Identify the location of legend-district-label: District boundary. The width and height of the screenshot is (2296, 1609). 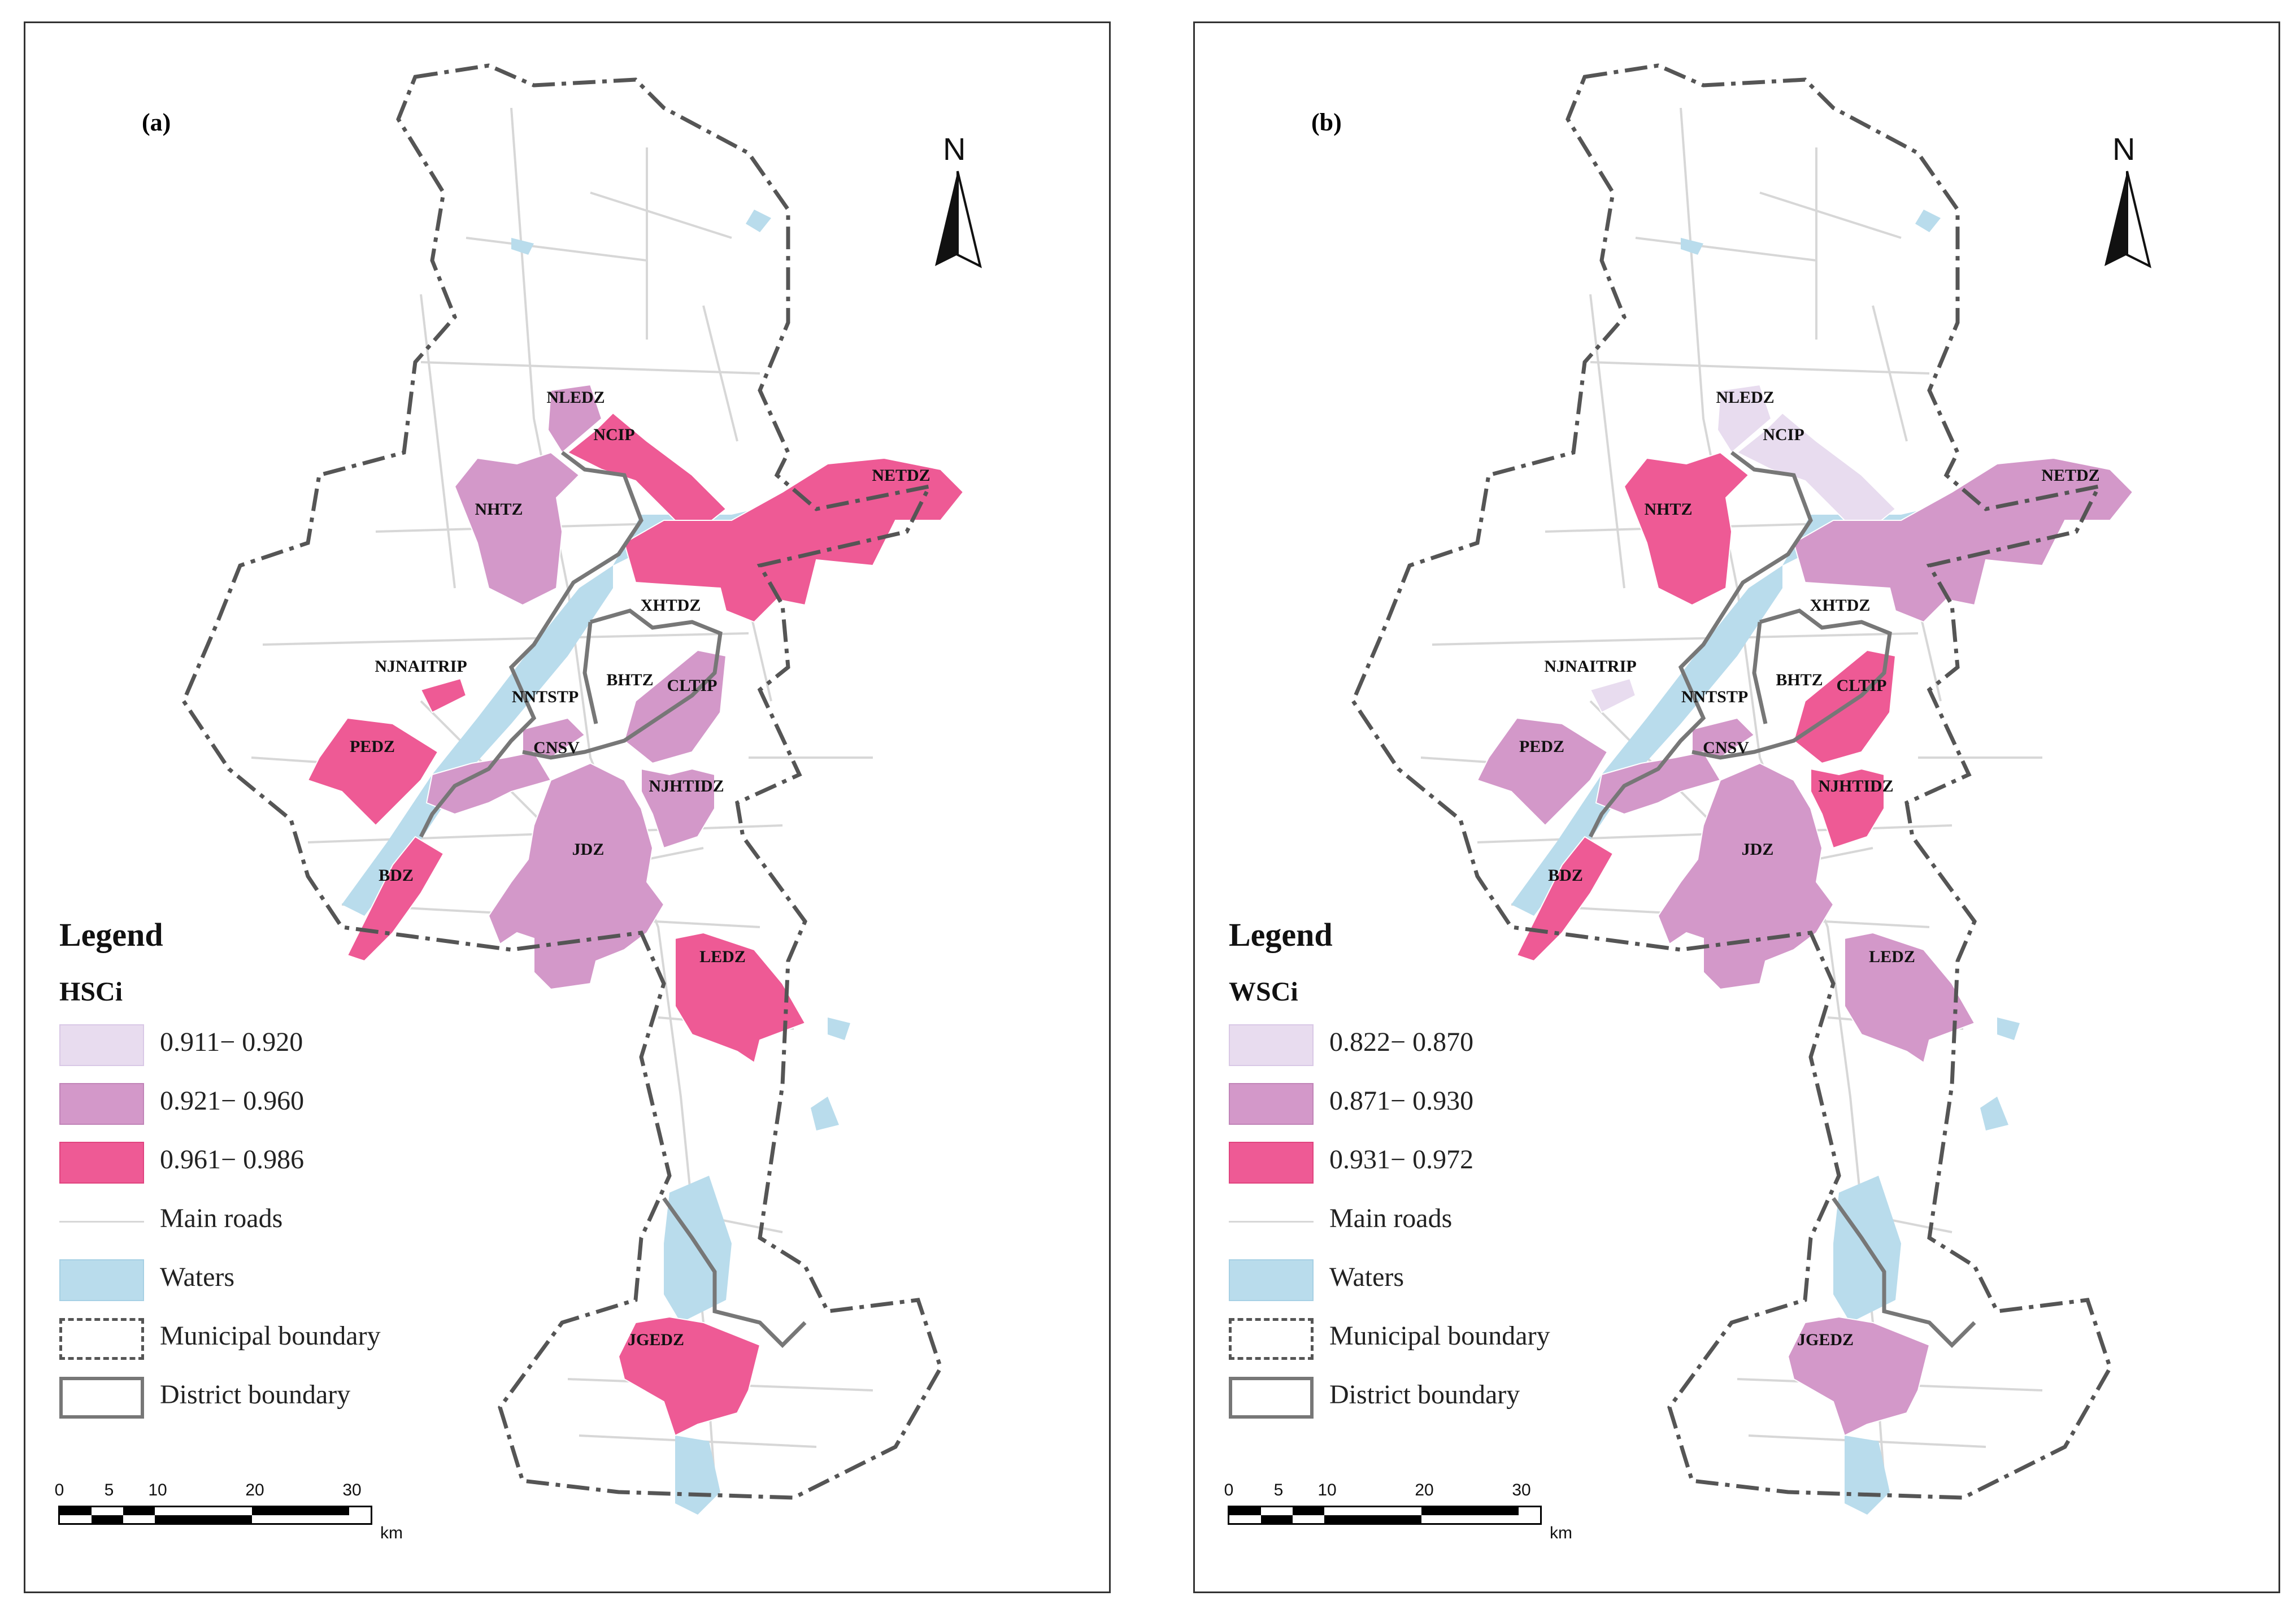
(1424, 1395).